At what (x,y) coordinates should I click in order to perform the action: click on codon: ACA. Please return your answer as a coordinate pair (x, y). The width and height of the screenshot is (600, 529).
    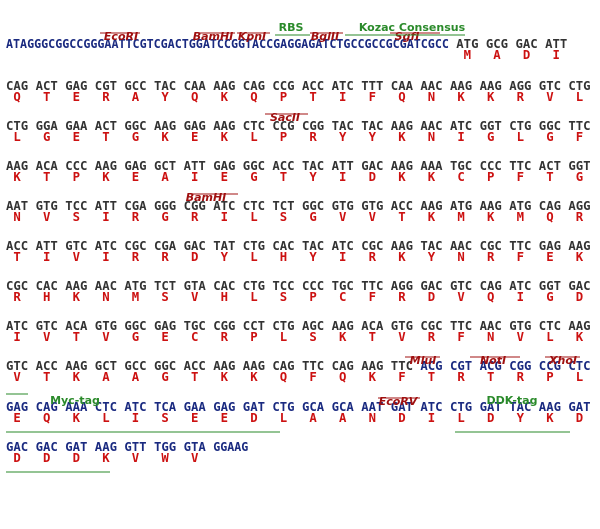
    Looking at the image, I should click on (76, 326).